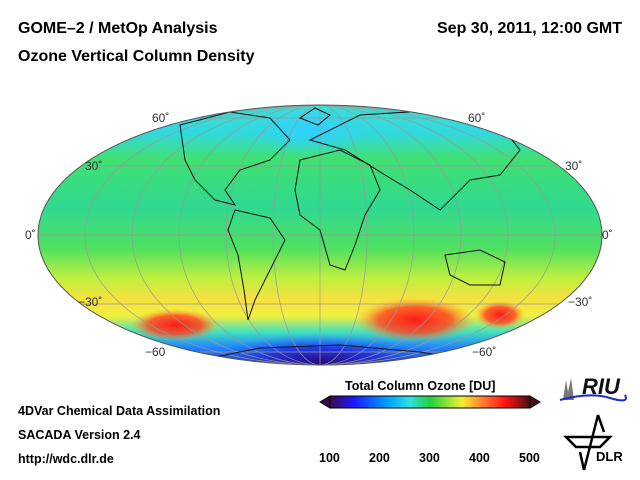 The width and height of the screenshot is (640, 480). I want to click on colorbar-tick-200: 200, so click(379, 458).